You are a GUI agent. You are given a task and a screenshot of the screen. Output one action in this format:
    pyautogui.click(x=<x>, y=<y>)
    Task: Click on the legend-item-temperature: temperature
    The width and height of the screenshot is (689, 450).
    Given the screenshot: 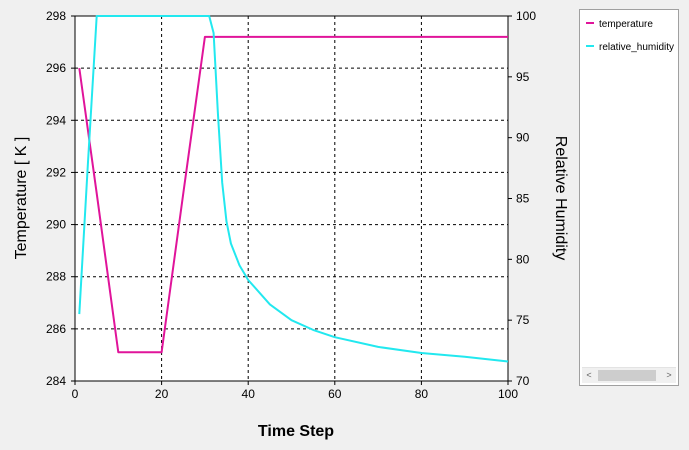 What is the action you would take?
    pyautogui.click(x=632, y=25)
    